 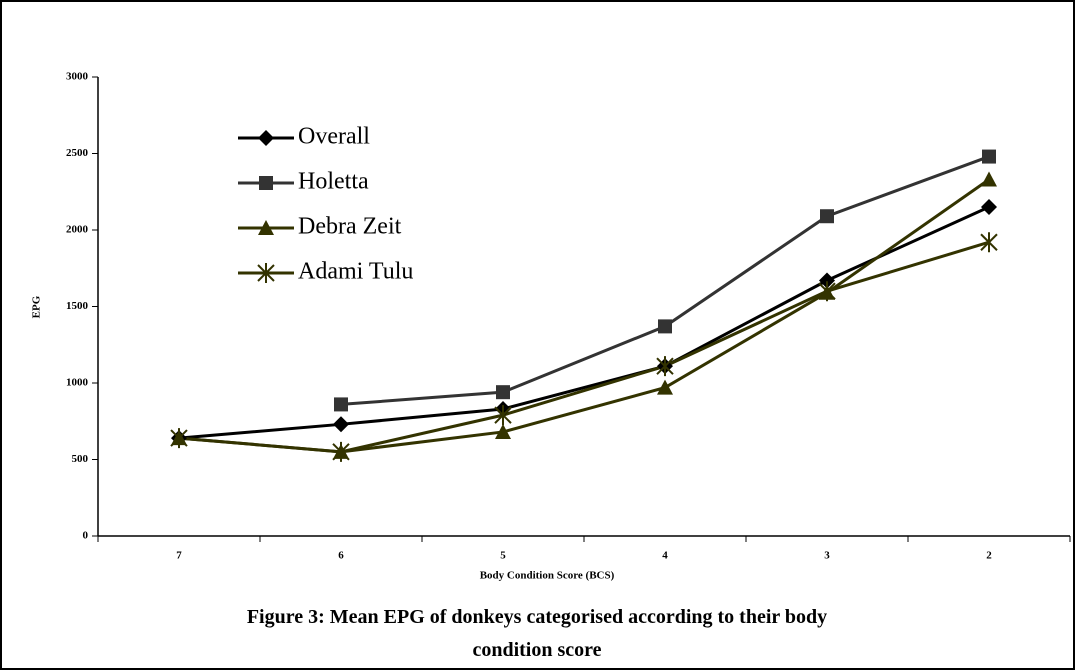 What do you see at coordinates (77, 230) in the screenshot?
I see `y-tick-label: 2000` at bounding box center [77, 230].